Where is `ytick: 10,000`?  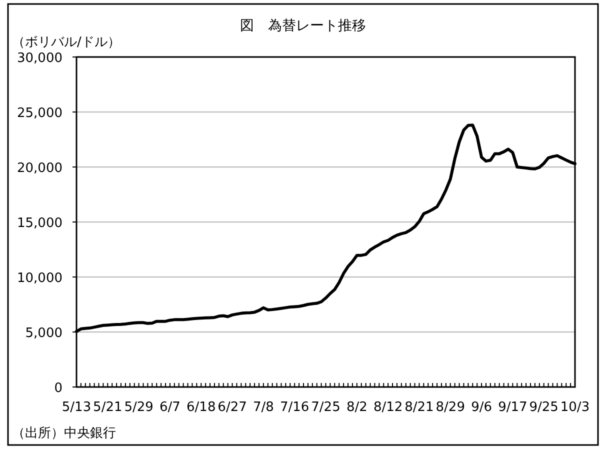
ytick: 10,000 is located at coordinates (39, 278).